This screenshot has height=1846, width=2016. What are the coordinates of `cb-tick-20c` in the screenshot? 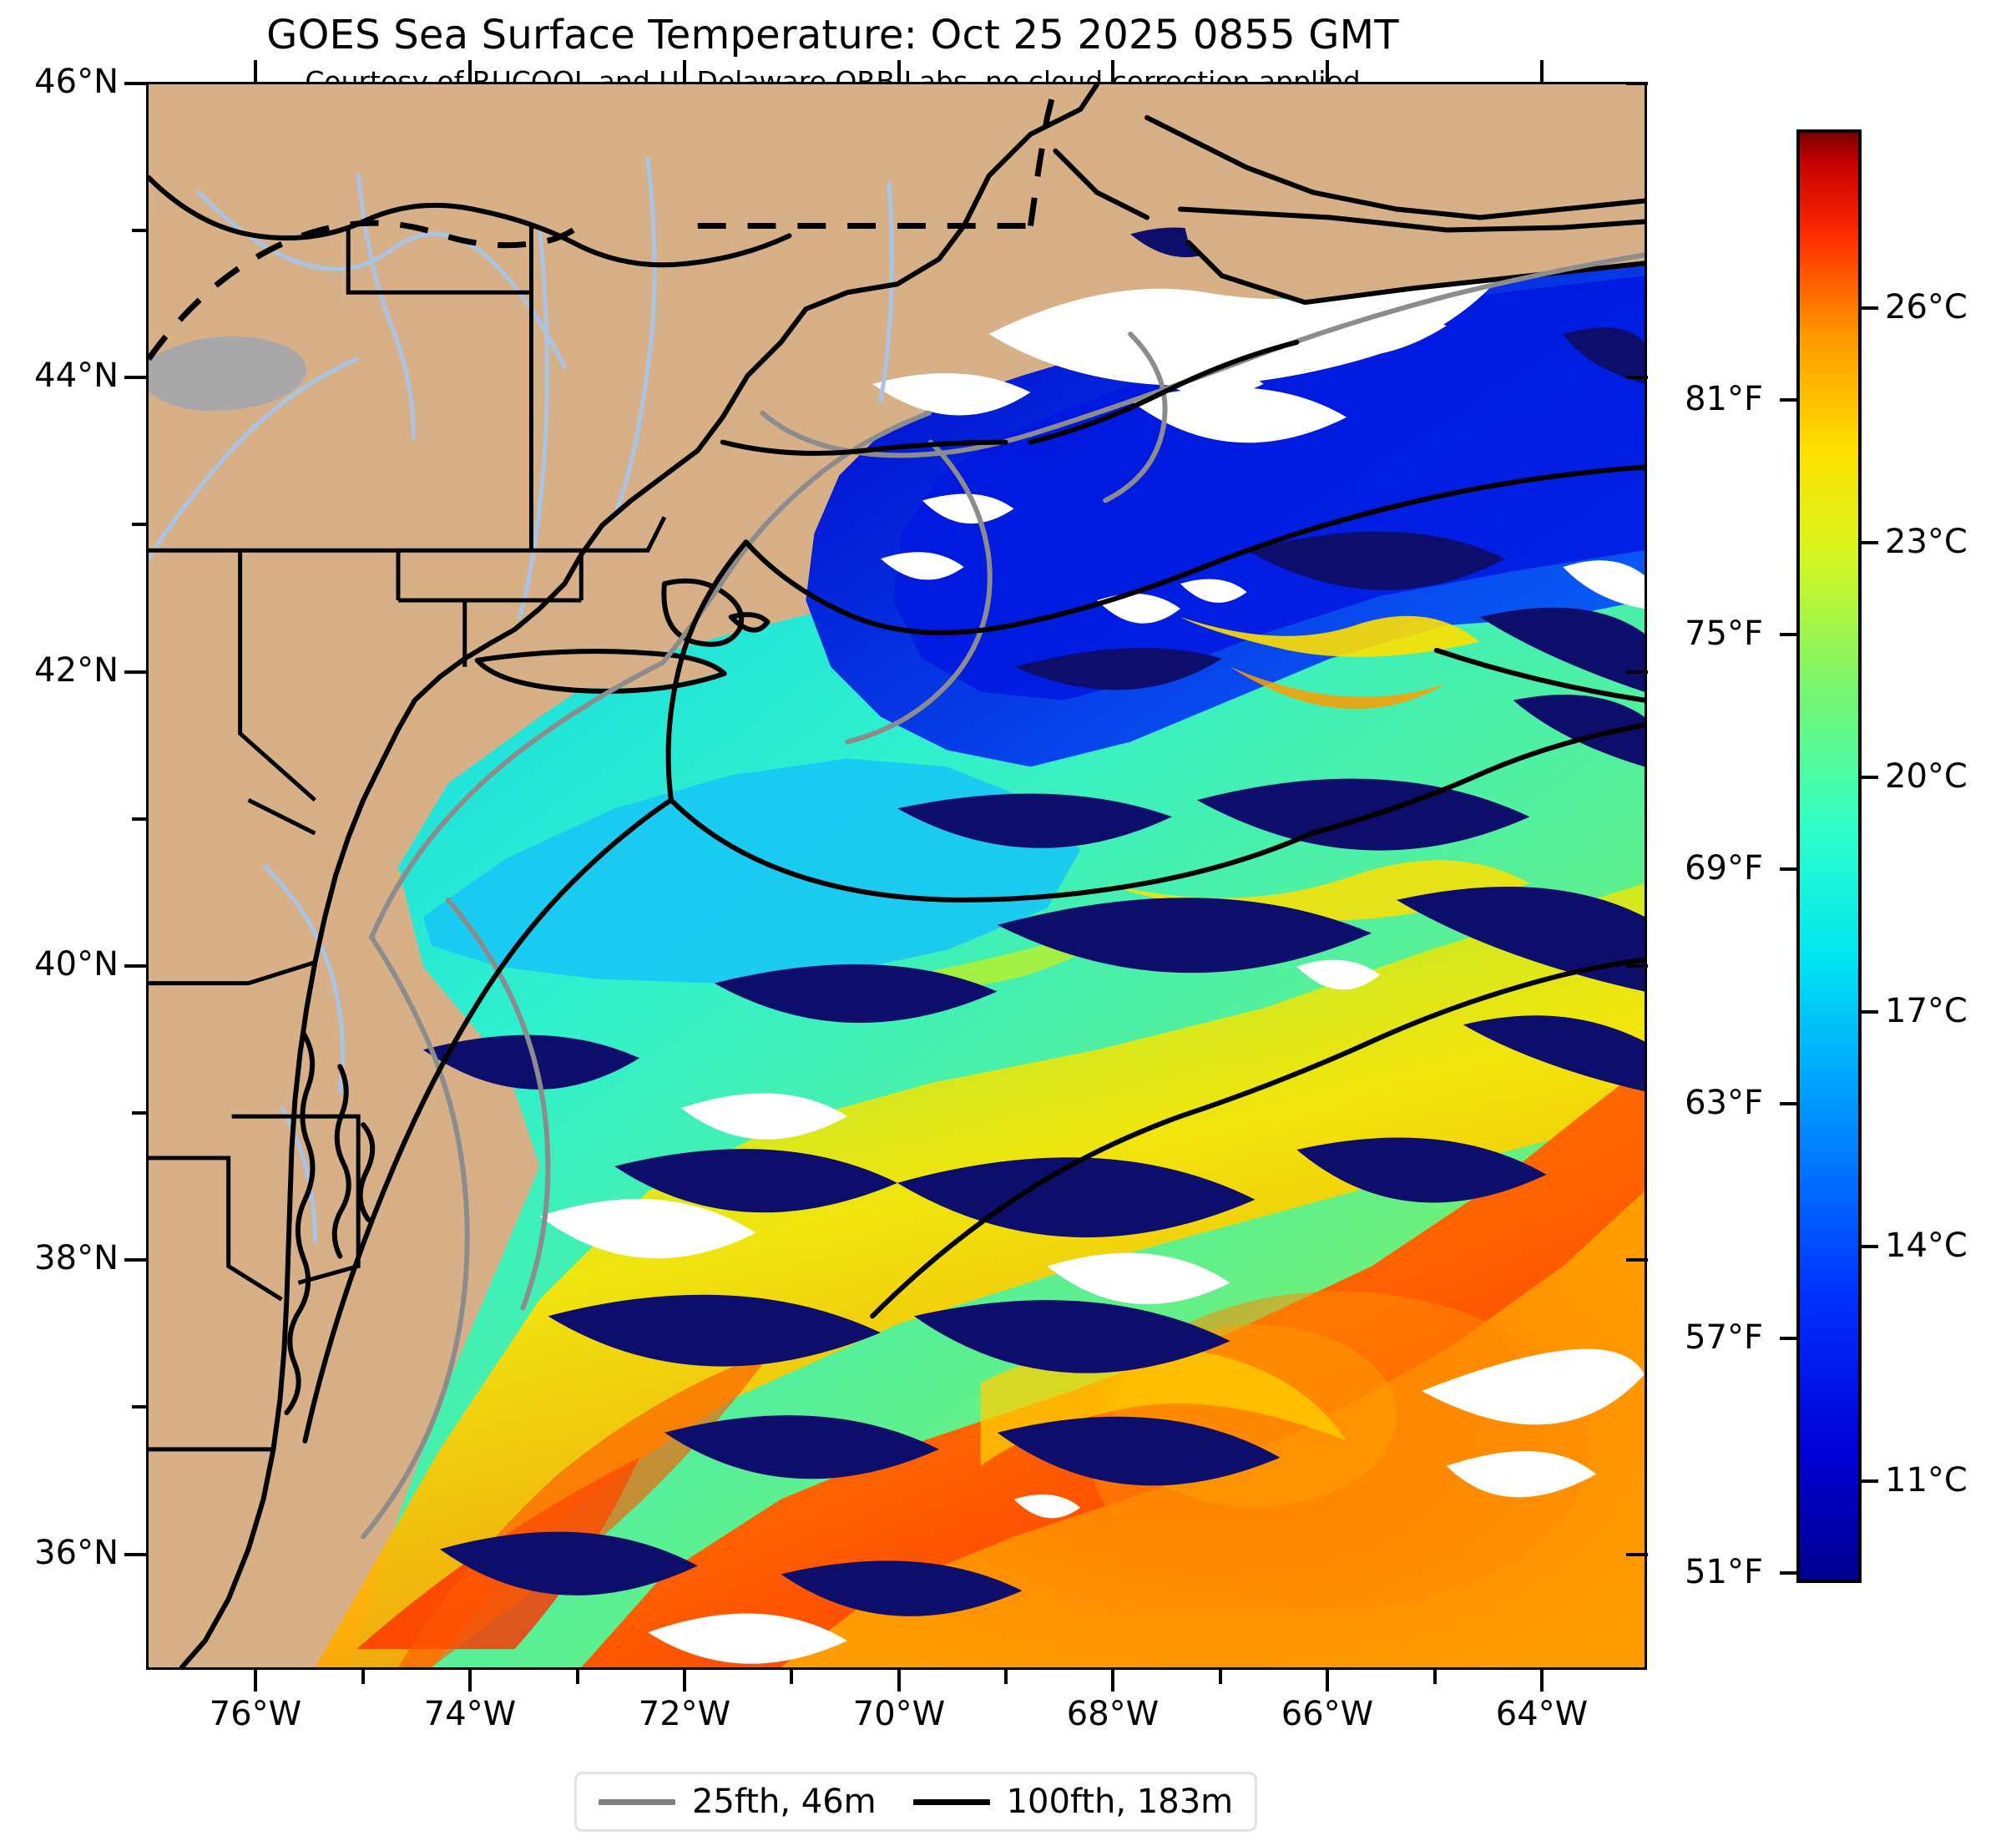 It's located at (1870, 777).